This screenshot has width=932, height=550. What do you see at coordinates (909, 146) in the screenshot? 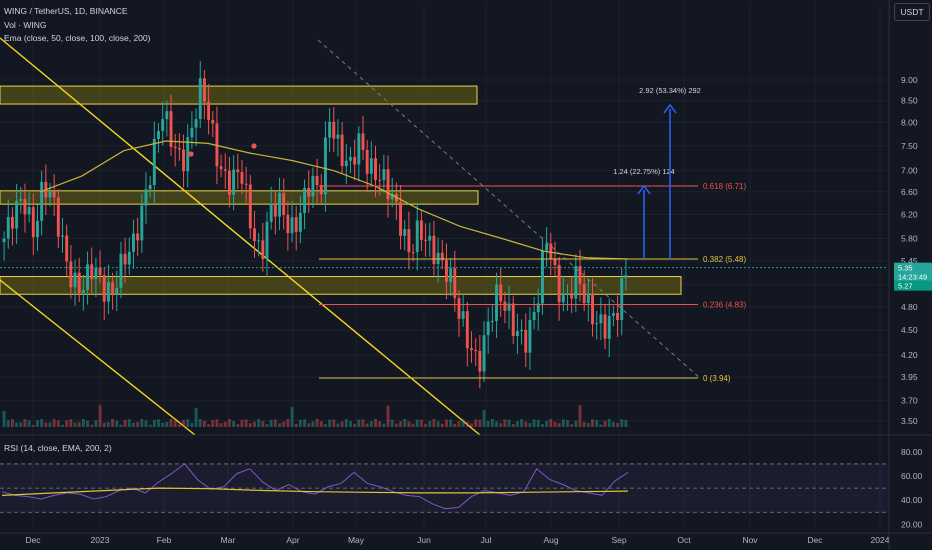
I see `price-tick-label: 7.50` at bounding box center [909, 146].